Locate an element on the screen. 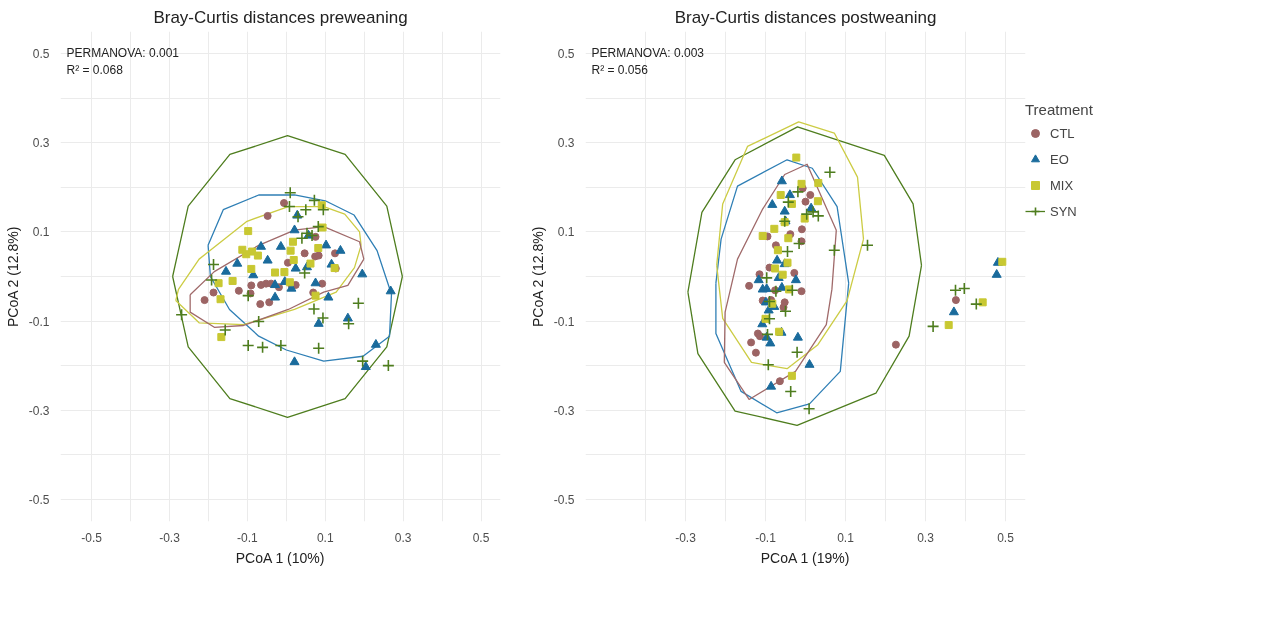  legend-title: Treatment is located at coordinates (1059, 109).